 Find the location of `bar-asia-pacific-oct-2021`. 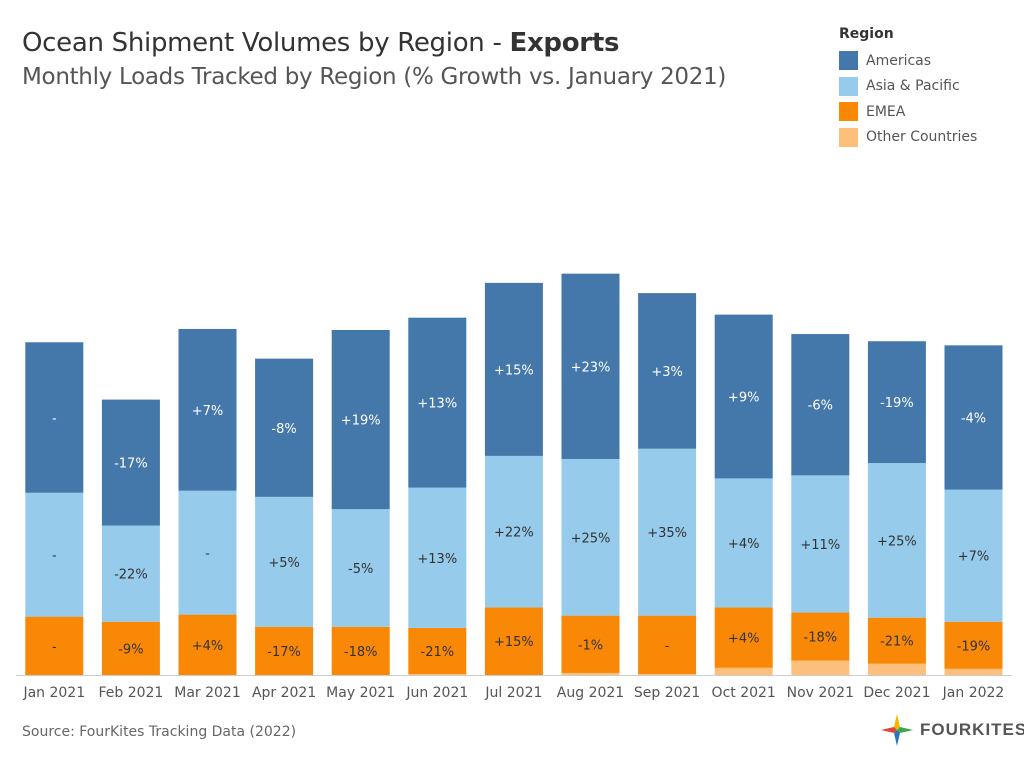

bar-asia-pacific-oct-2021 is located at coordinates (743, 543).